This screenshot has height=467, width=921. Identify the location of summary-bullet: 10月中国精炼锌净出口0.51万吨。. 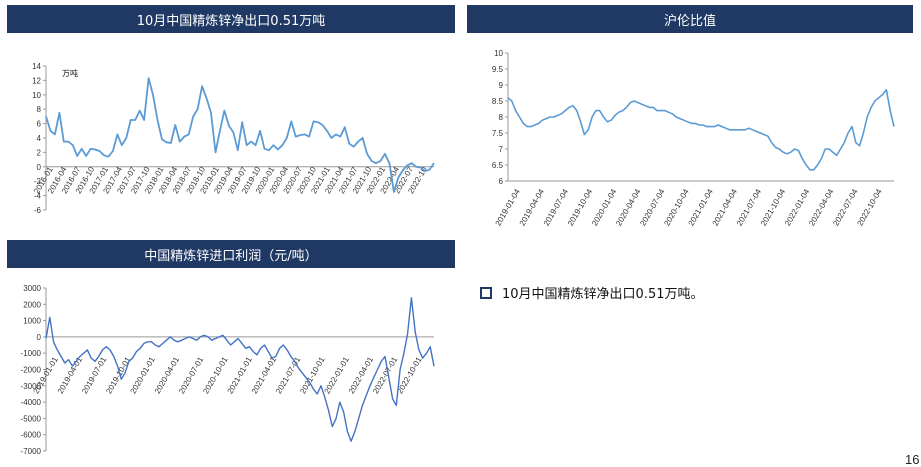
(592, 292).